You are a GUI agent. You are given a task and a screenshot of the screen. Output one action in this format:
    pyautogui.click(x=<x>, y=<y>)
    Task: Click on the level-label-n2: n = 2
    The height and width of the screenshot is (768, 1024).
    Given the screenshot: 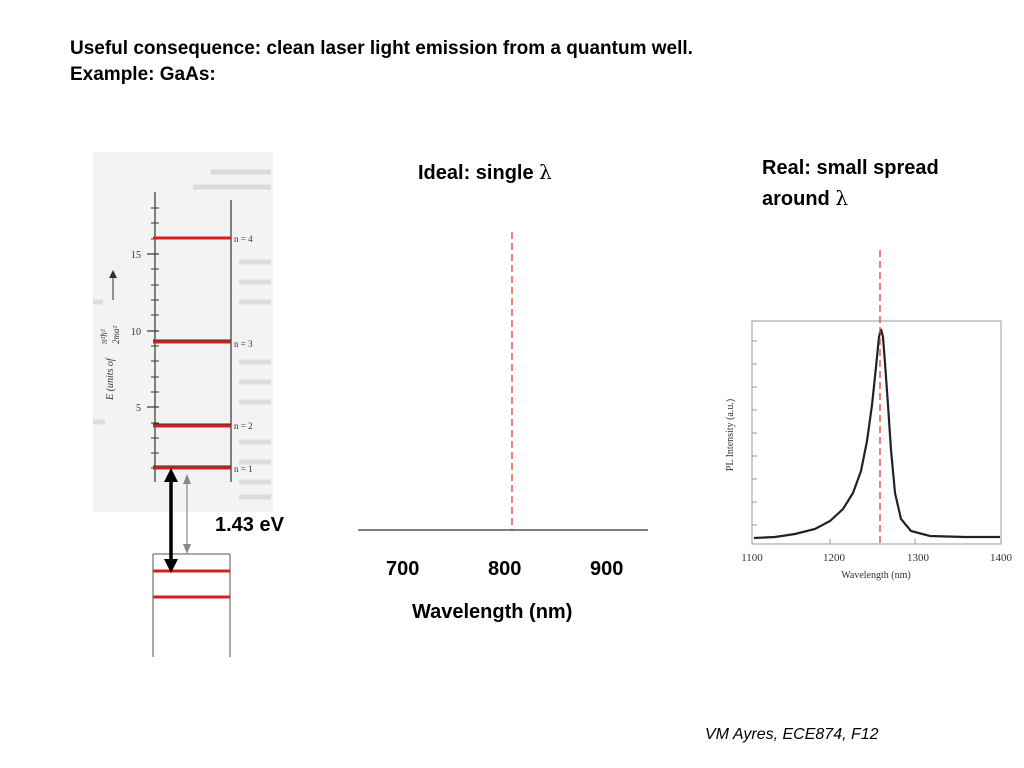 What is the action you would take?
    pyautogui.click(x=243, y=426)
    